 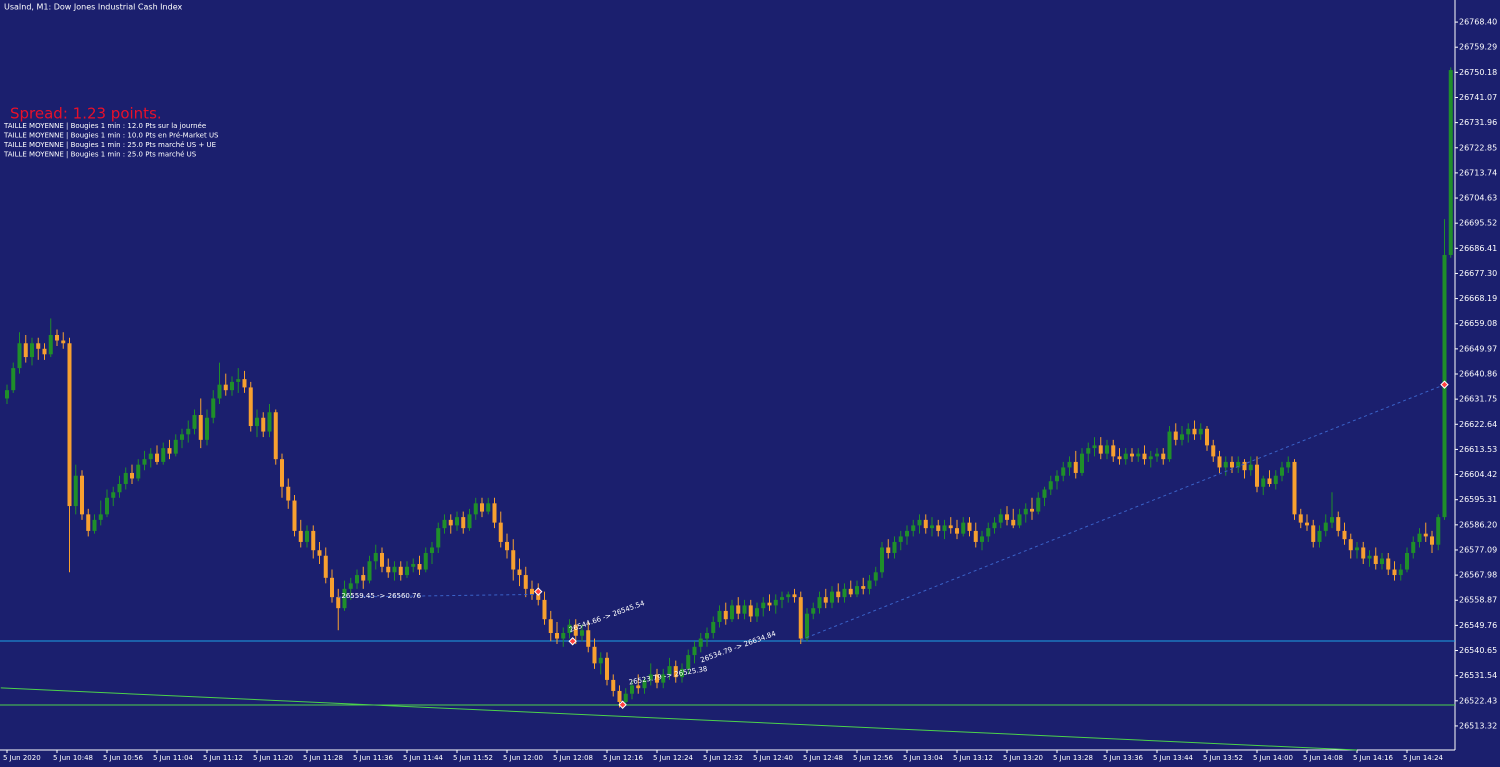 What do you see at coordinates (1478, 198) in the screenshot?
I see `y-tick-label: 26704.63` at bounding box center [1478, 198].